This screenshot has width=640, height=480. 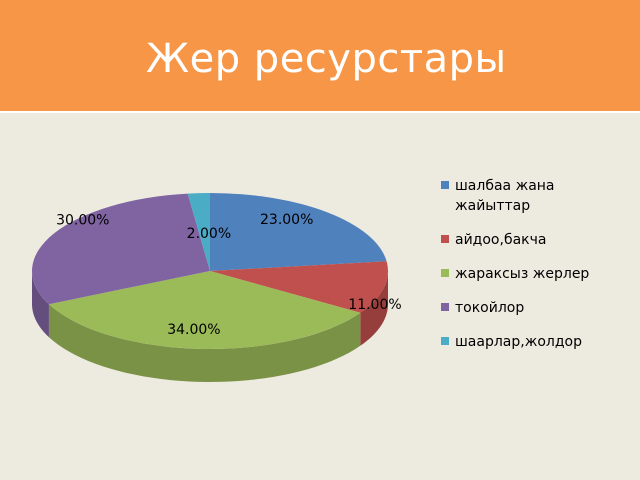 I want to click on legend-item-айдоо-бакча: айдоо,бакча, so click(x=536, y=240).